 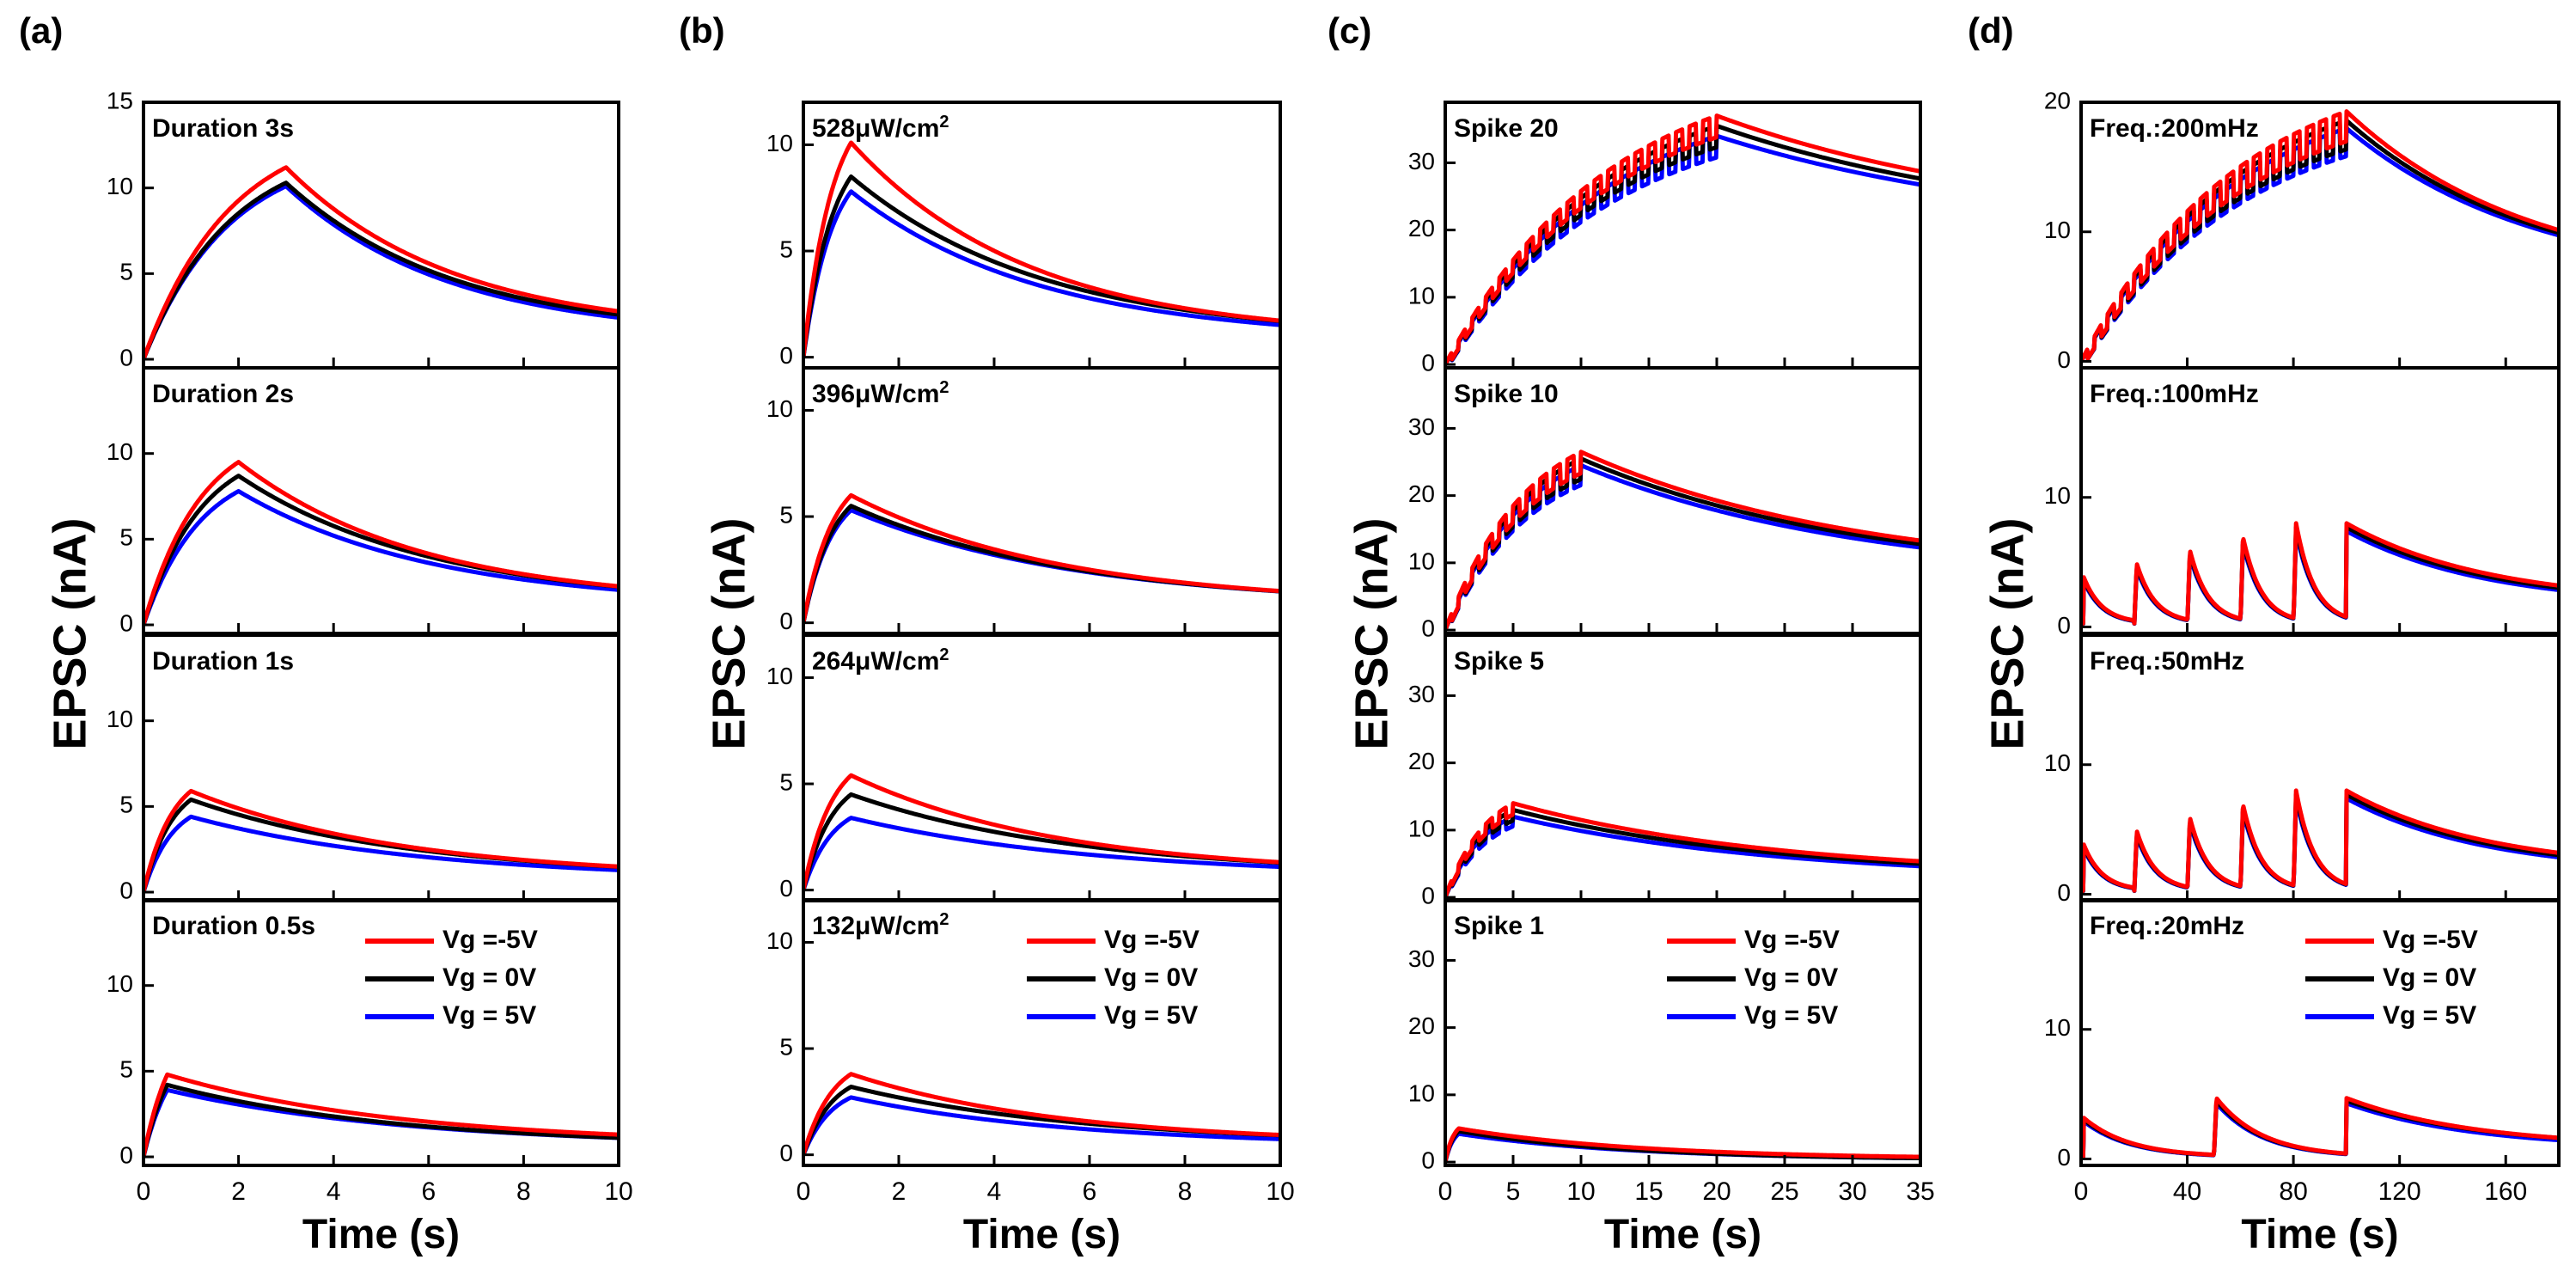 I want to click on subplot-label: Spike 5, so click(x=1499, y=661).